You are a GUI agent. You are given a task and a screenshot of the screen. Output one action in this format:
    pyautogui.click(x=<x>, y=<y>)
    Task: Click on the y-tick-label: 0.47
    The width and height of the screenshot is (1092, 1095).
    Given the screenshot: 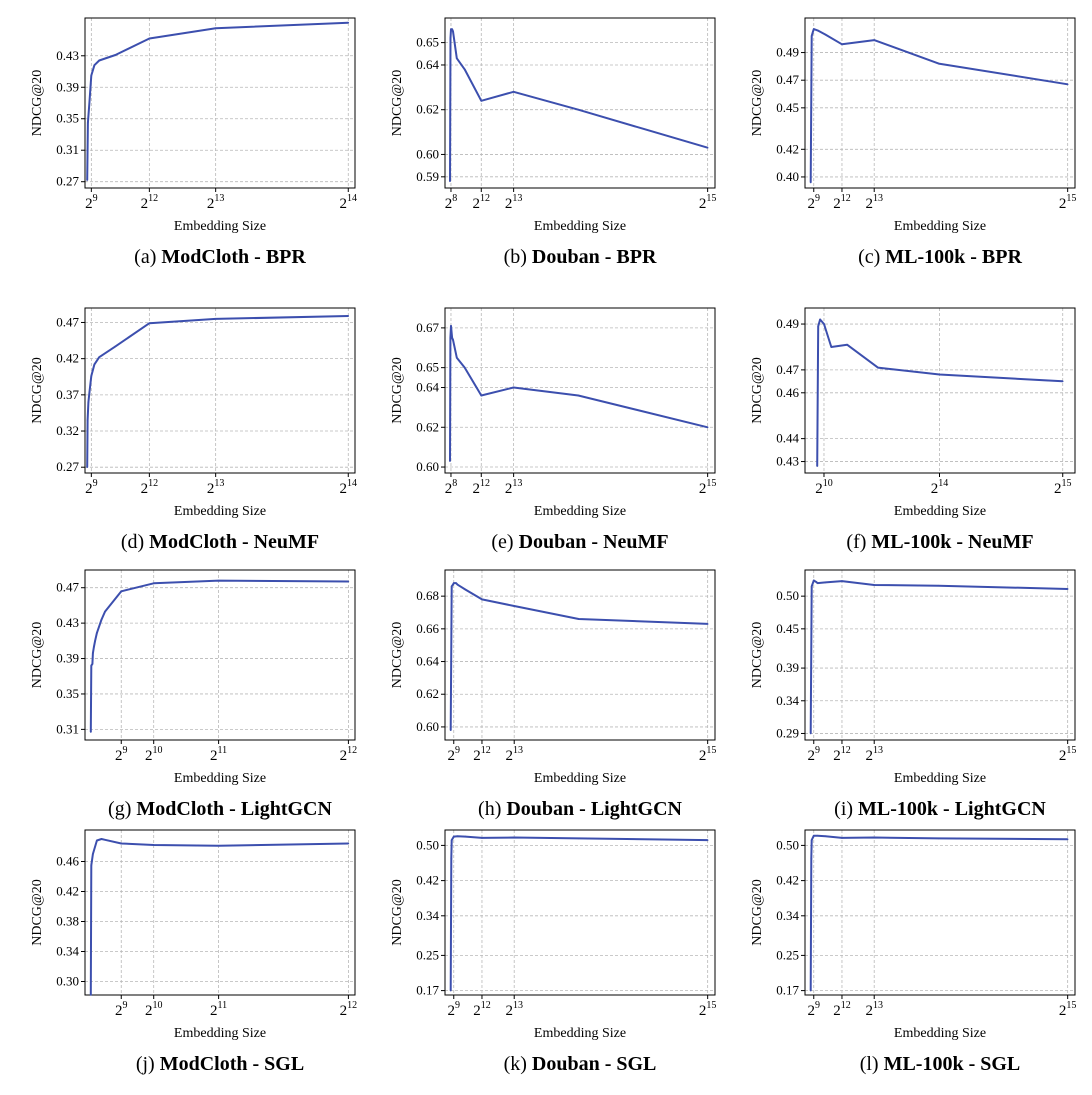 What is the action you would take?
    pyautogui.click(x=787, y=369)
    